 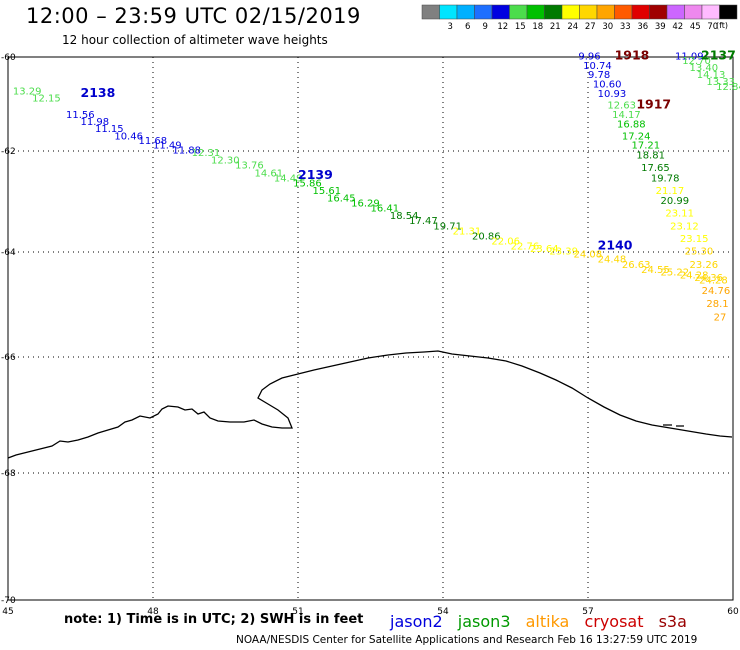 I want to click on colorbar-tick-label: 18, so click(x=537, y=27).